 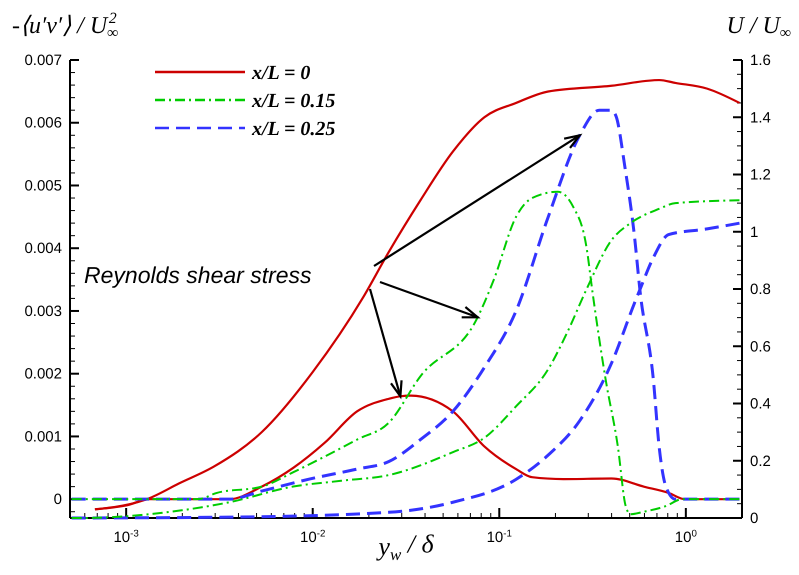 I want to click on y2-tick-label: 0.8, so click(x=760, y=289).